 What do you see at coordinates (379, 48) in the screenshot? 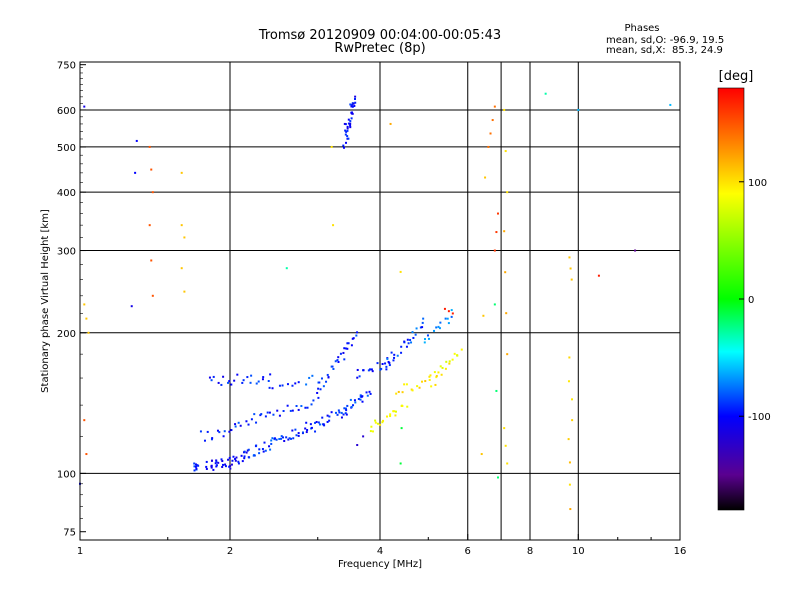
I see `chart-subtitle: RwPretec (8p)` at bounding box center [379, 48].